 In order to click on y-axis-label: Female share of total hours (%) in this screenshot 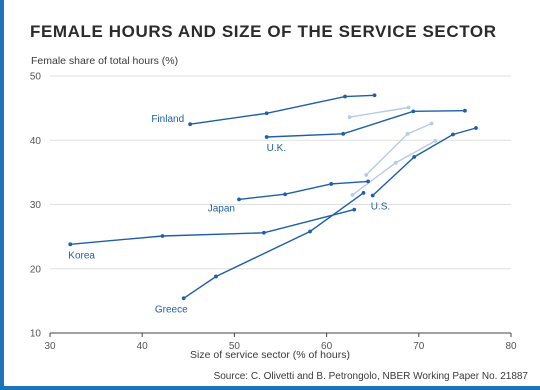, I will do `click(105, 61)`.